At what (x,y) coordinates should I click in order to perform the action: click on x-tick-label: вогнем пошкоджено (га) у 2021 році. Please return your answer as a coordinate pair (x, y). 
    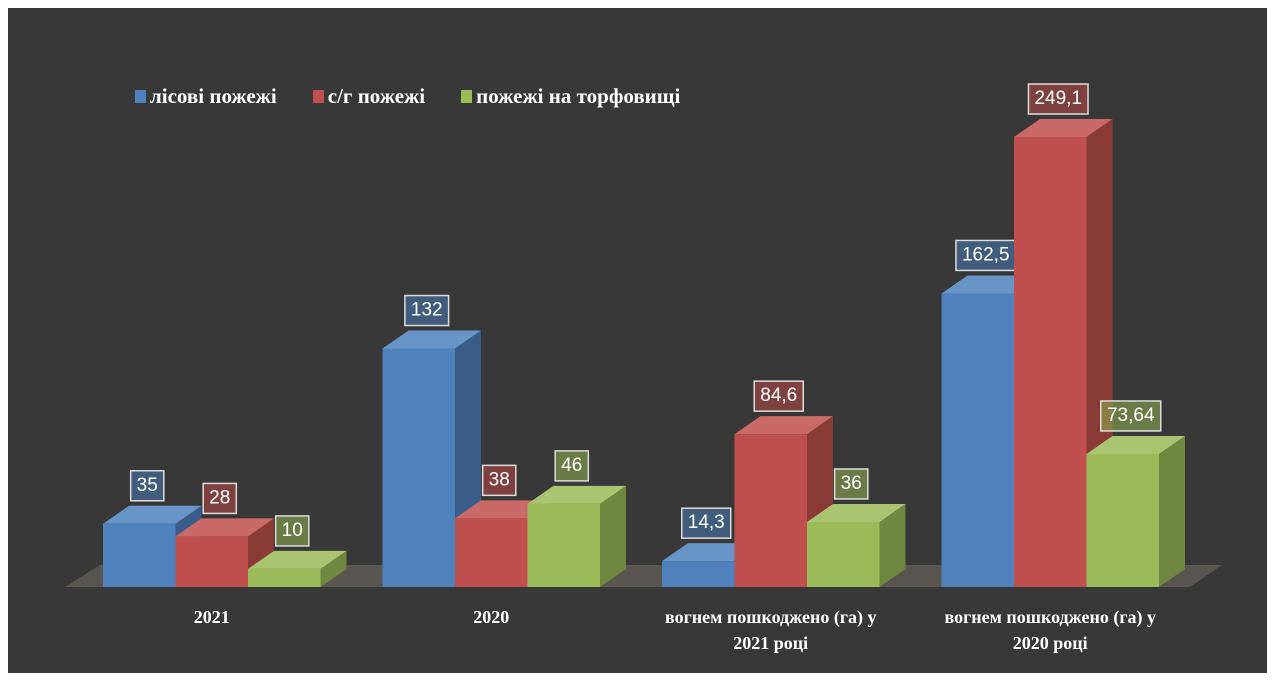
    Looking at the image, I should click on (770, 630).